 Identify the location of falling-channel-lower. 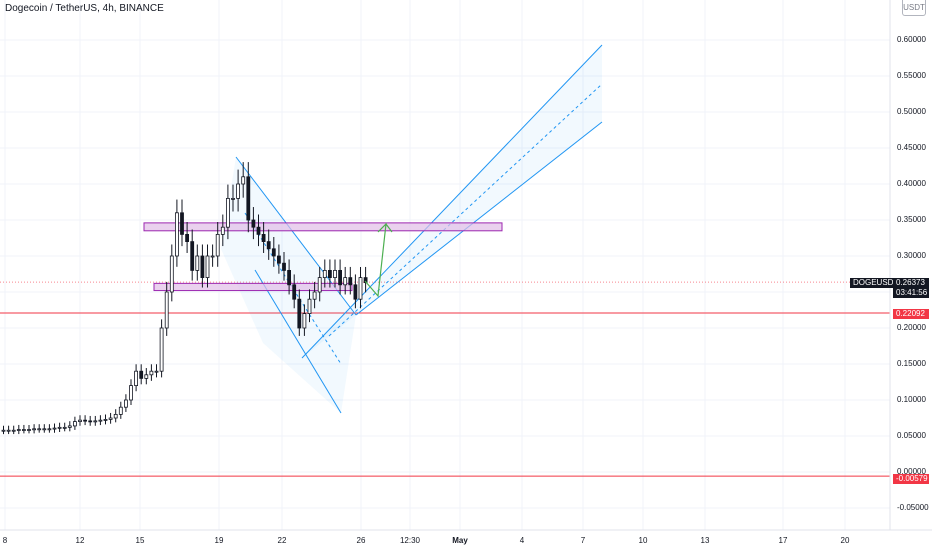
(298, 341).